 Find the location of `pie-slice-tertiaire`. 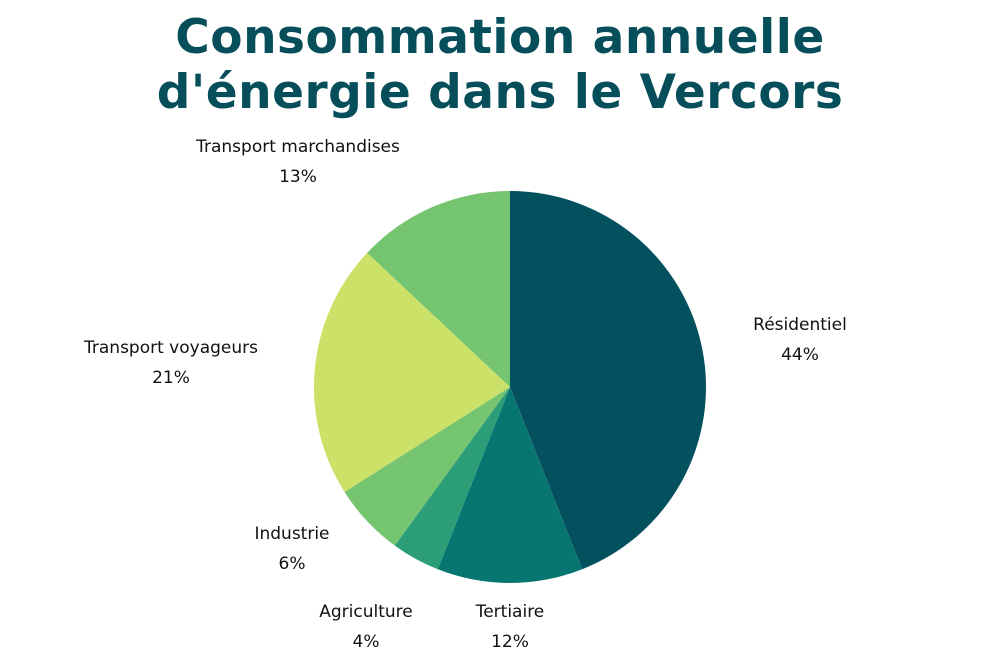

pie-slice-tertiaire is located at coordinates (510, 485).